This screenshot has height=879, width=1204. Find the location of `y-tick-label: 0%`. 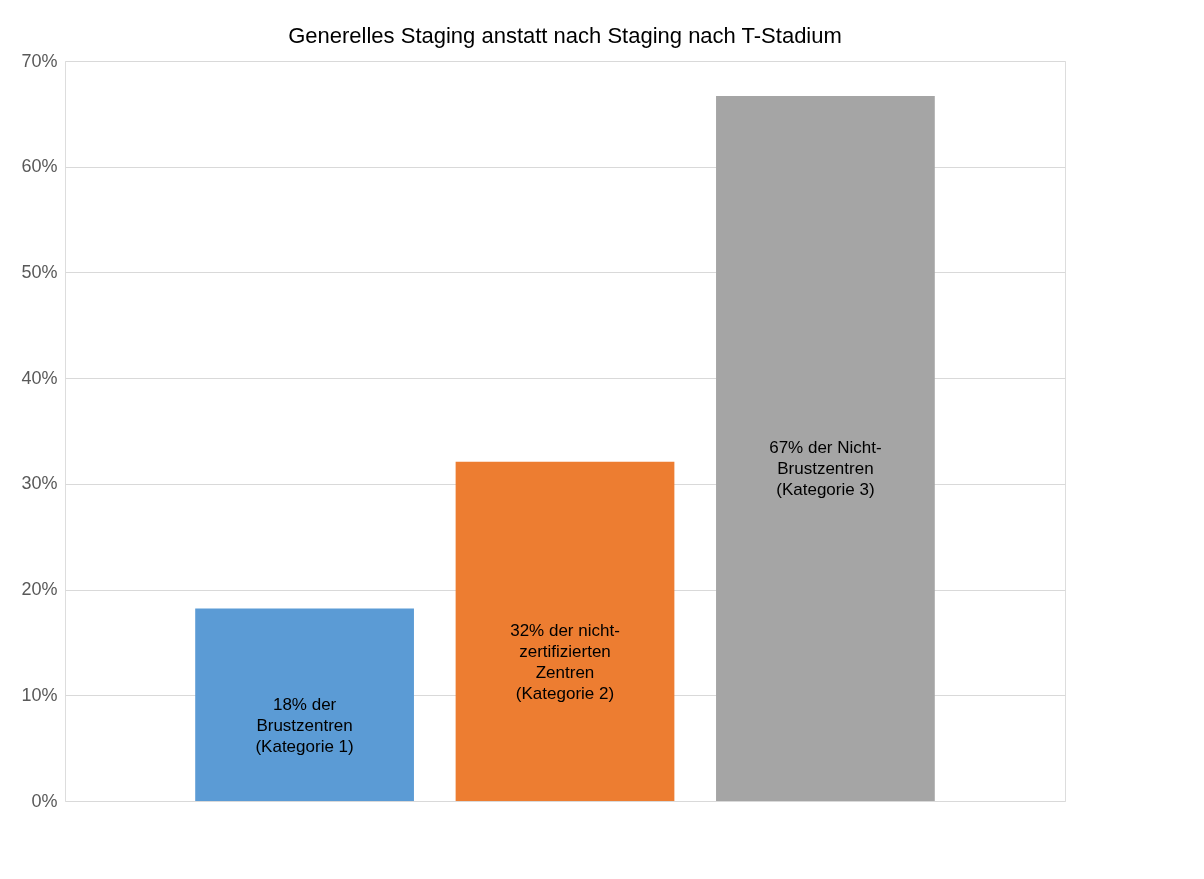

y-tick-label: 0% is located at coordinates (44, 800).